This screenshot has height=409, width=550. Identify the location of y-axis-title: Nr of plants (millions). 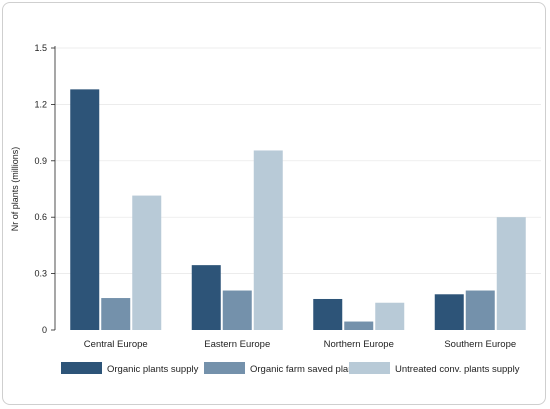
(15, 189).